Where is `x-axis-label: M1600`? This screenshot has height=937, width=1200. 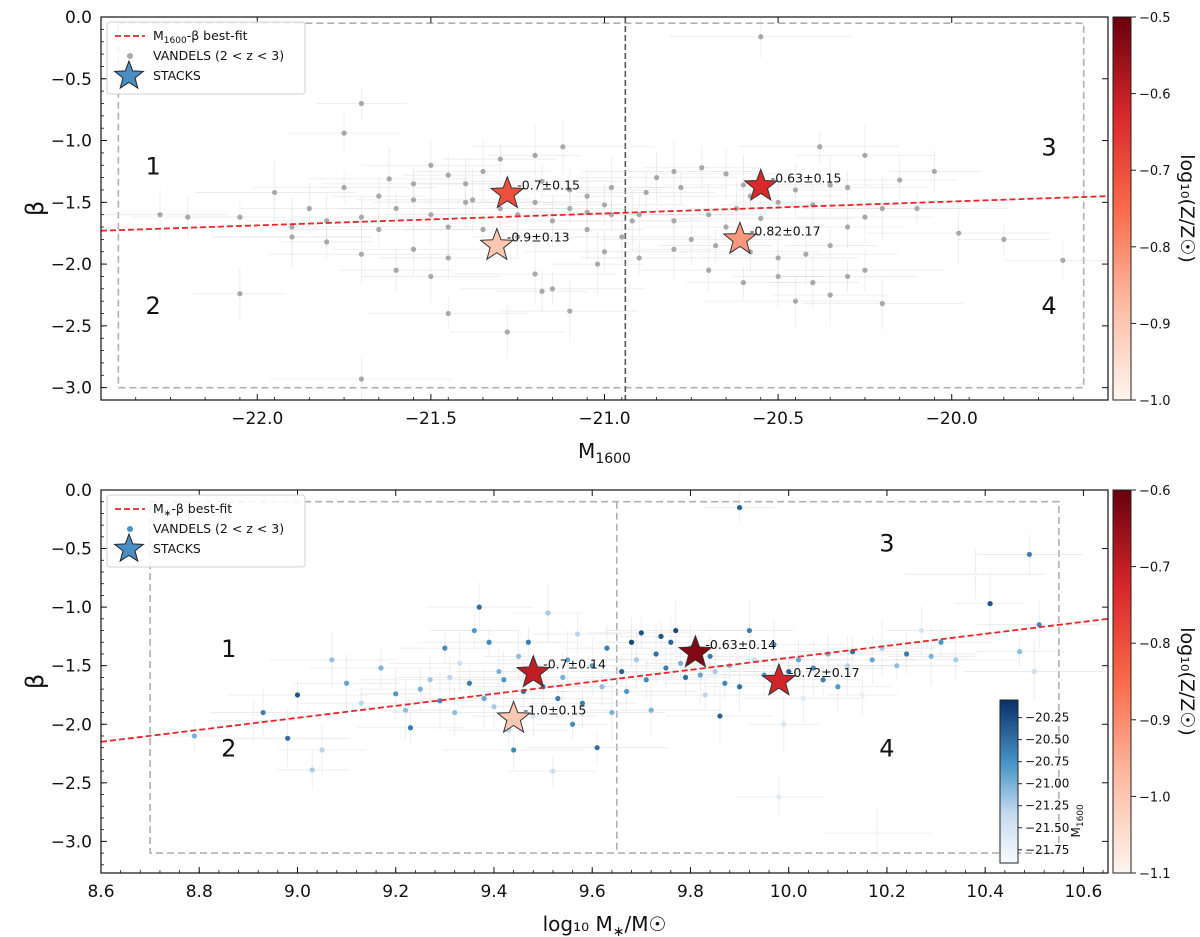 x-axis-label: M1600 is located at coordinates (604, 453).